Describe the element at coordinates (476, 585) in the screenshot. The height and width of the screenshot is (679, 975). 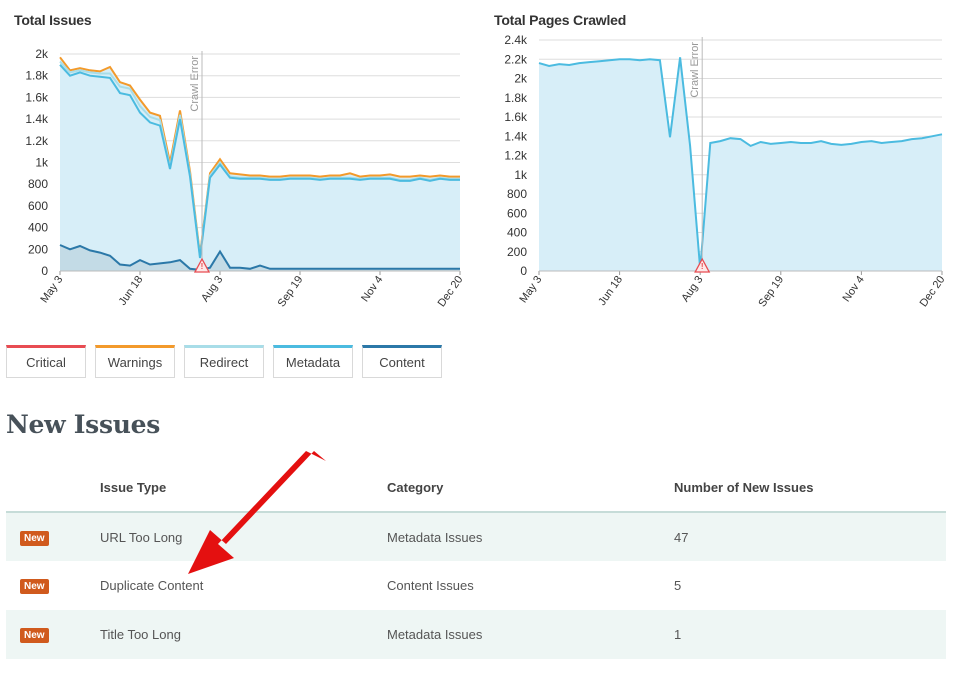
I see `table-row: New Duplicate Content Content Issues 5` at that location.